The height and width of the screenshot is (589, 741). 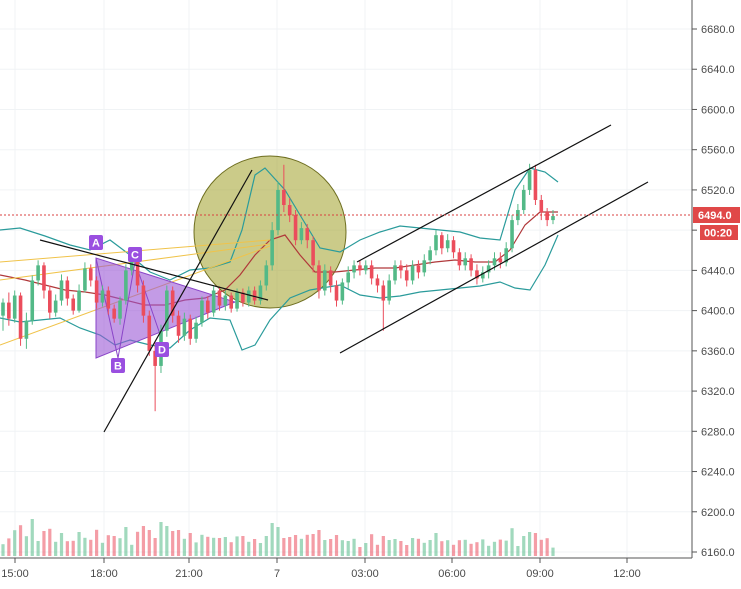 What do you see at coordinates (104, 574) in the screenshot?
I see `time-tick-label: 18:00` at bounding box center [104, 574].